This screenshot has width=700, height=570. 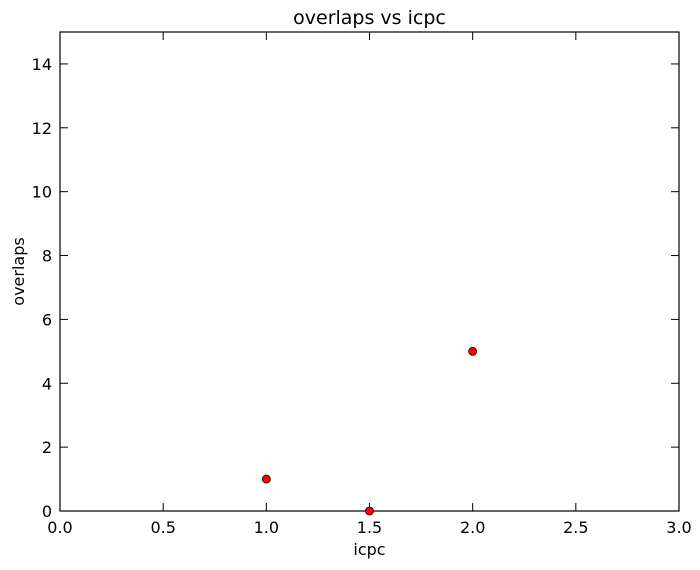 I want to click on x-tick-label: 2.0, so click(x=472, y=527).